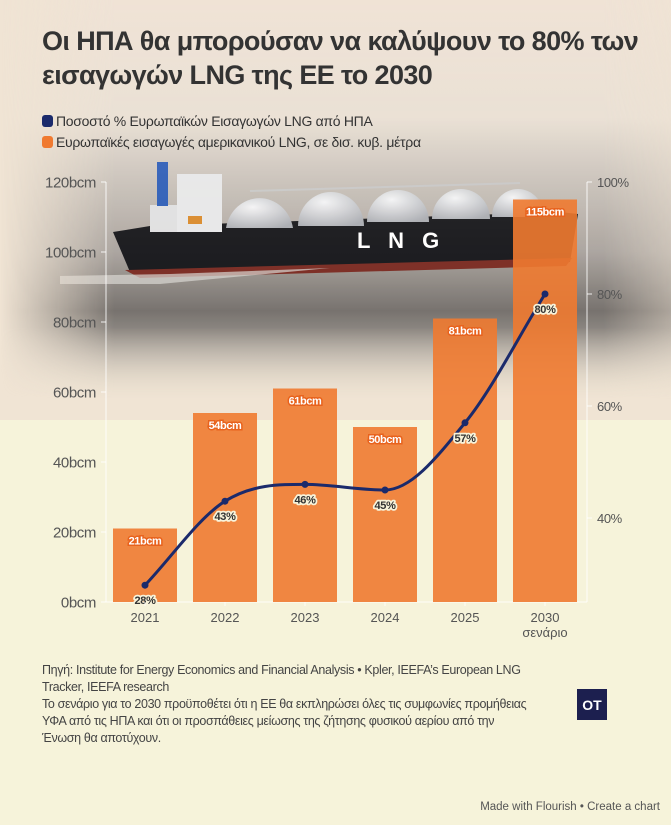  What do you see at coordinates (613, 182) in the screenshot?
I see `right-axis-tick-label: 100%` at bounding box center [613, 182].